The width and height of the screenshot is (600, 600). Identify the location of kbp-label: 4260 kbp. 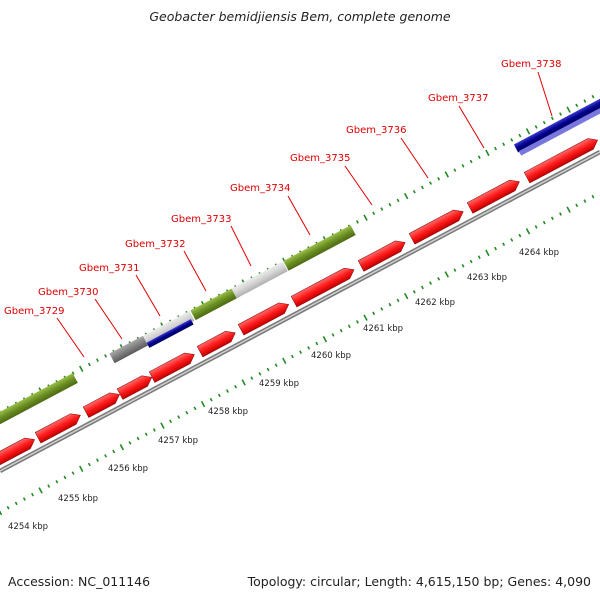
(331, 356).